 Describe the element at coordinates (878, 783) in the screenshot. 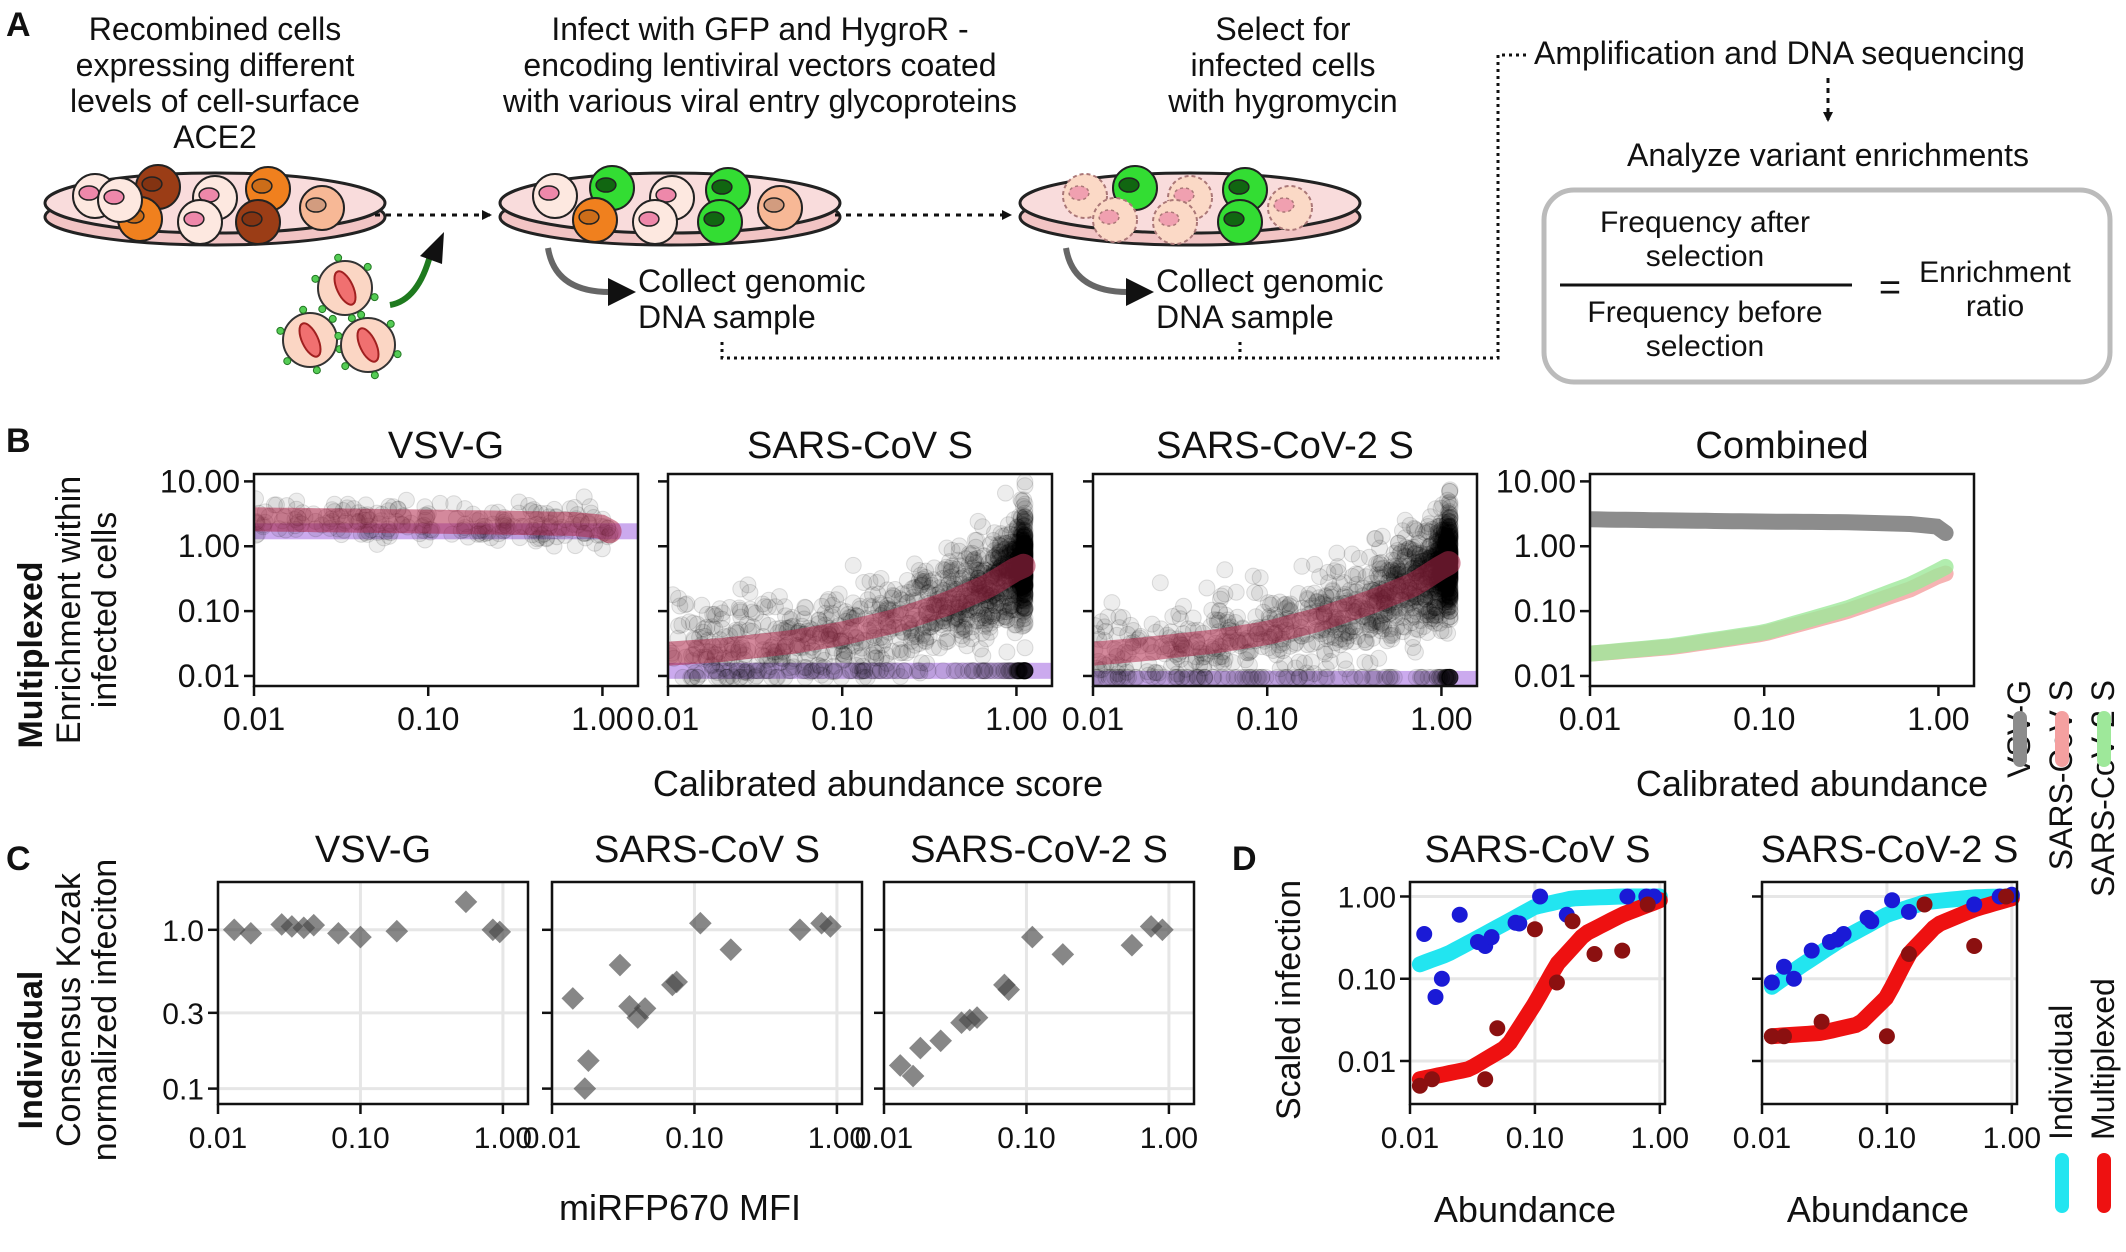

I see `panel-b-xlabel: Calibrated abundance score` at that location.